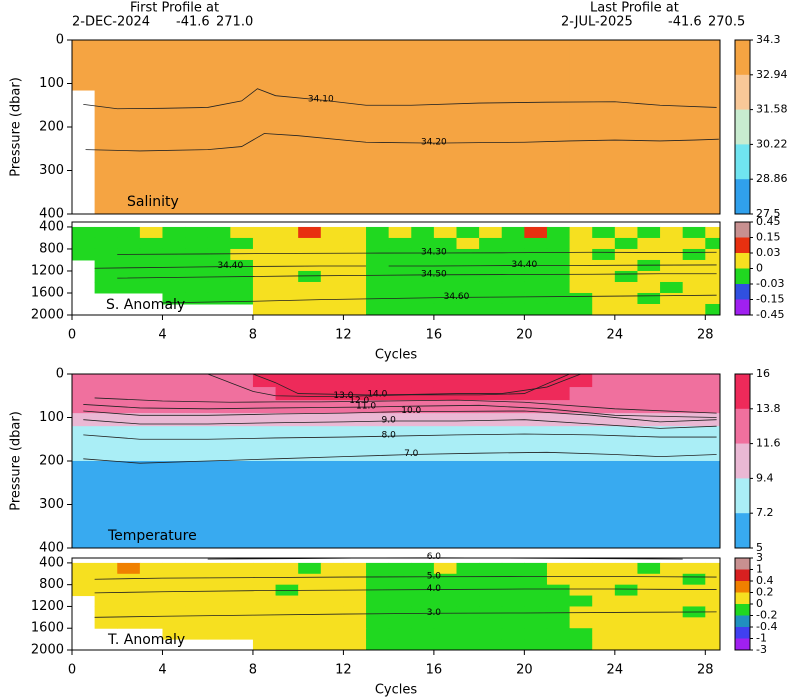 Image resolution: width=800 pixels, height=700 pixels. I want to click on y-tick-label: 400, so click(51, 548).